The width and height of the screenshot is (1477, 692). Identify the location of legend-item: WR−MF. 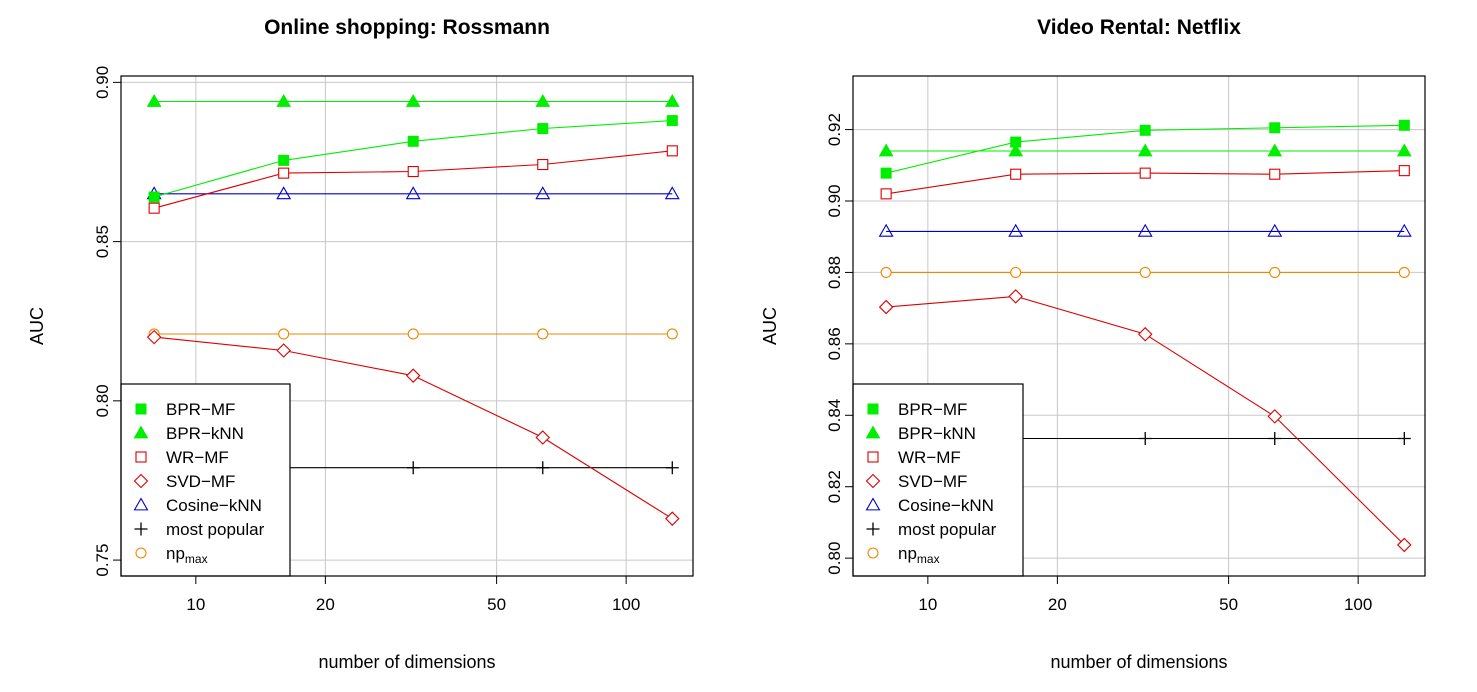
(914, 457).